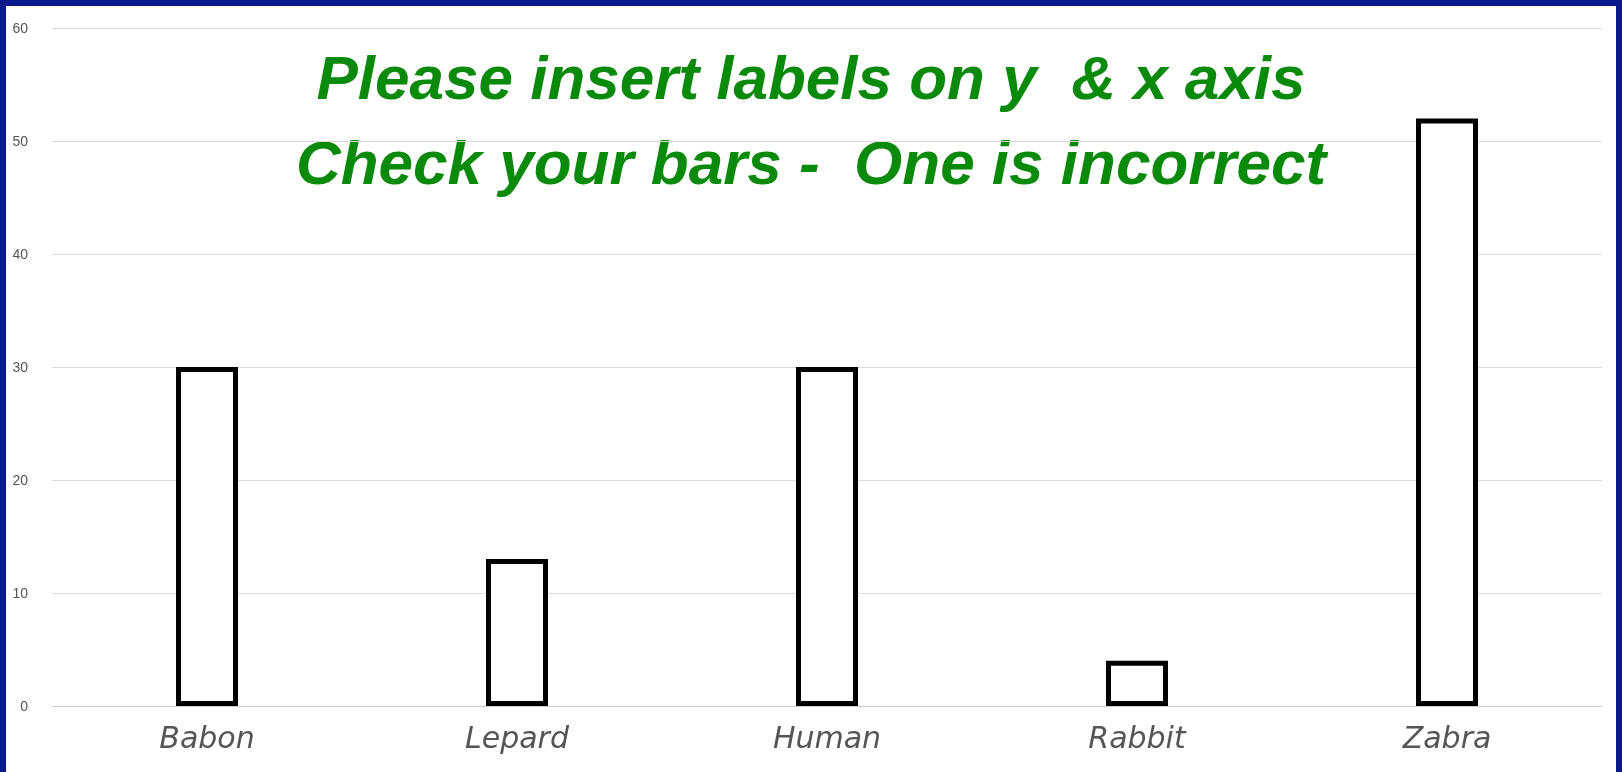  I want to click on annotation: Check your bars - One is incorrect, so click(812, 162).